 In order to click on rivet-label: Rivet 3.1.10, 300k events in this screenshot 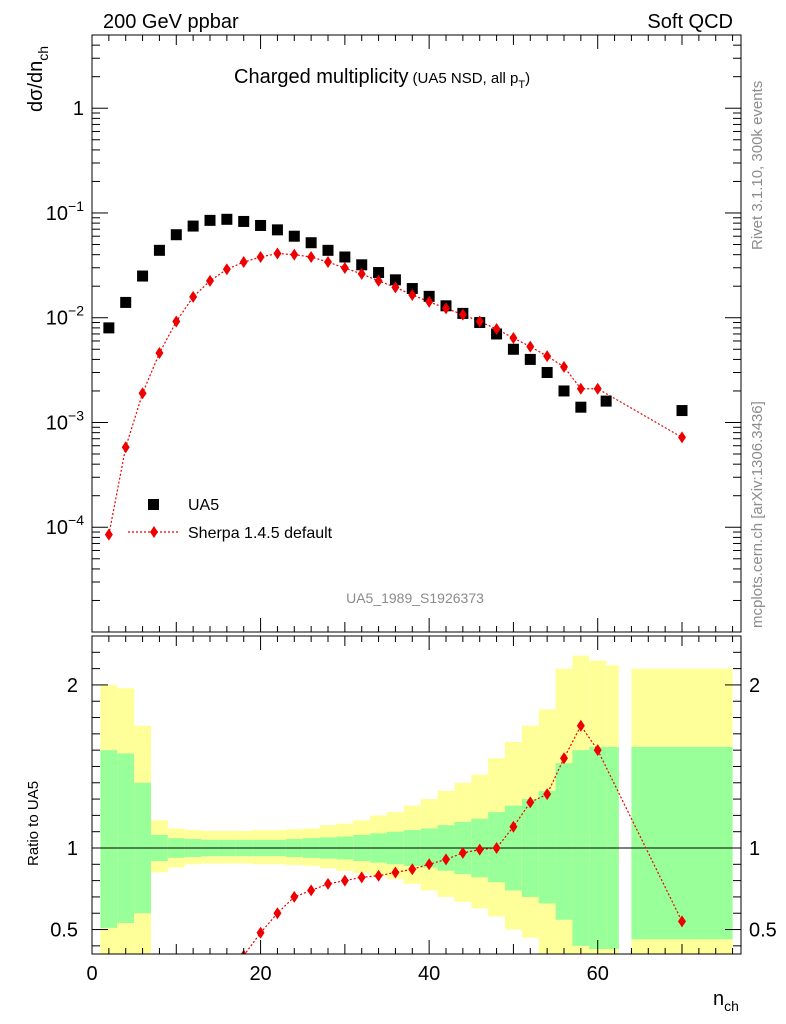, I will do `click(757, 165)`.